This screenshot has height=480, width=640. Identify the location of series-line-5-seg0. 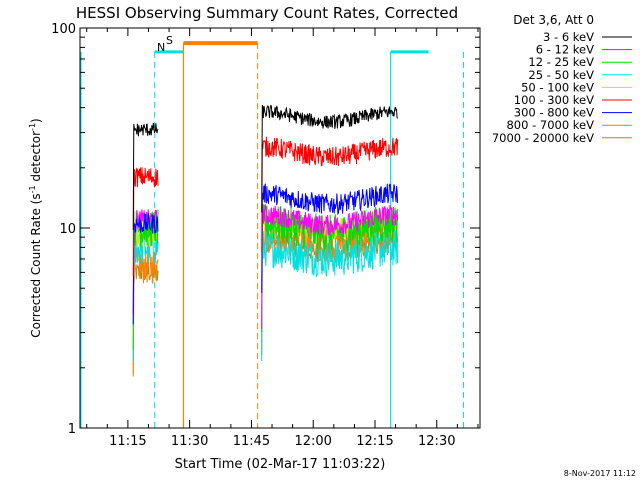
(145, 222).